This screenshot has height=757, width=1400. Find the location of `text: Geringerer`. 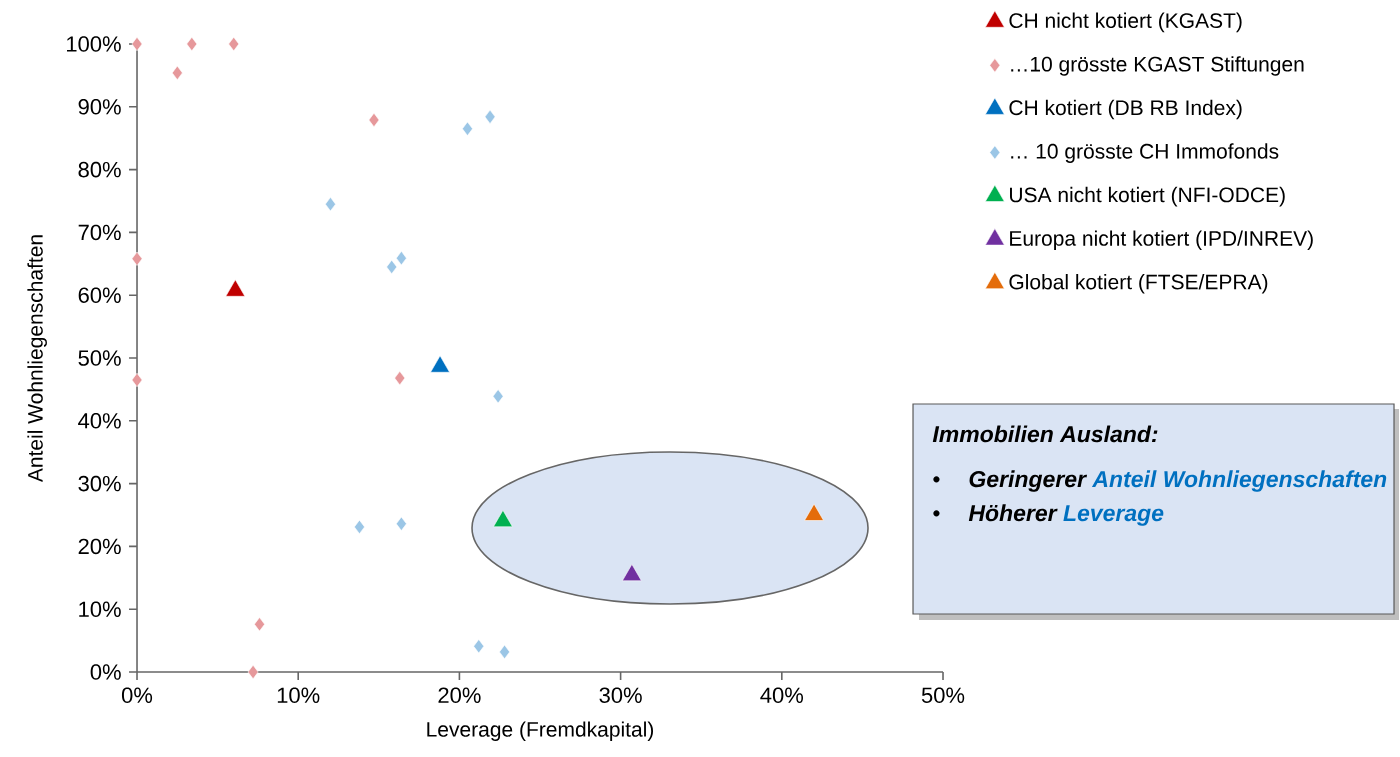

text: Geringerer is located at coordinates (1028, 481).